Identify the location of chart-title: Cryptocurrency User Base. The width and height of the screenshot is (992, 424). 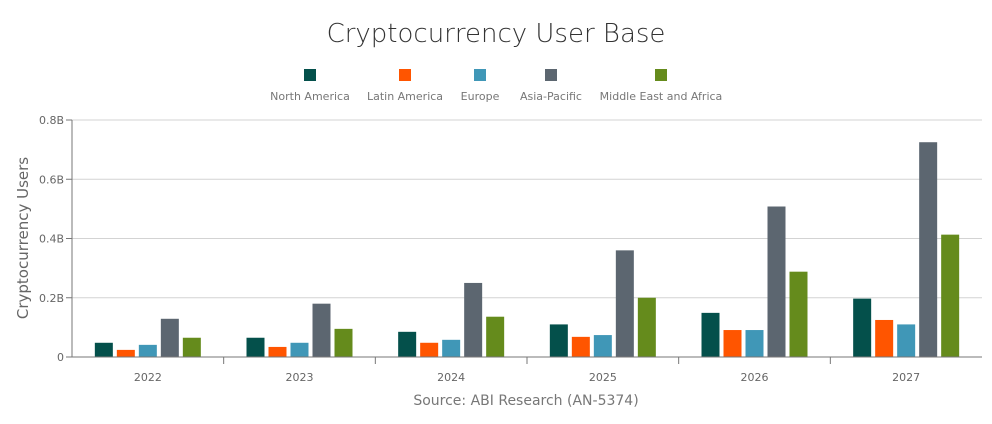
(496, 34).